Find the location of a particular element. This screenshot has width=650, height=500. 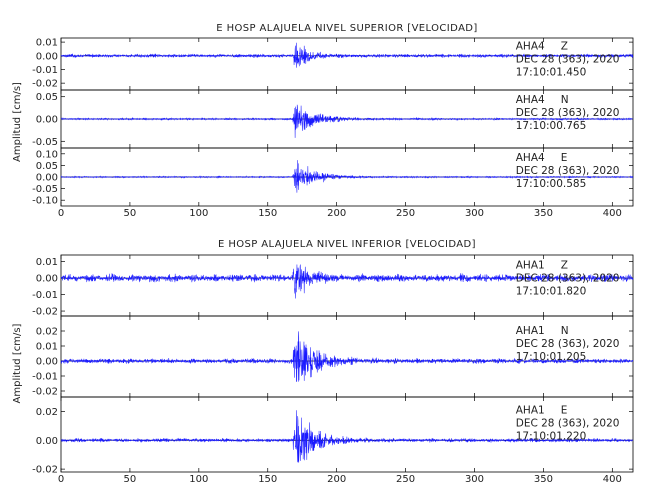

station-channel-label: AHA1 N is located at coordinates (542, 331).